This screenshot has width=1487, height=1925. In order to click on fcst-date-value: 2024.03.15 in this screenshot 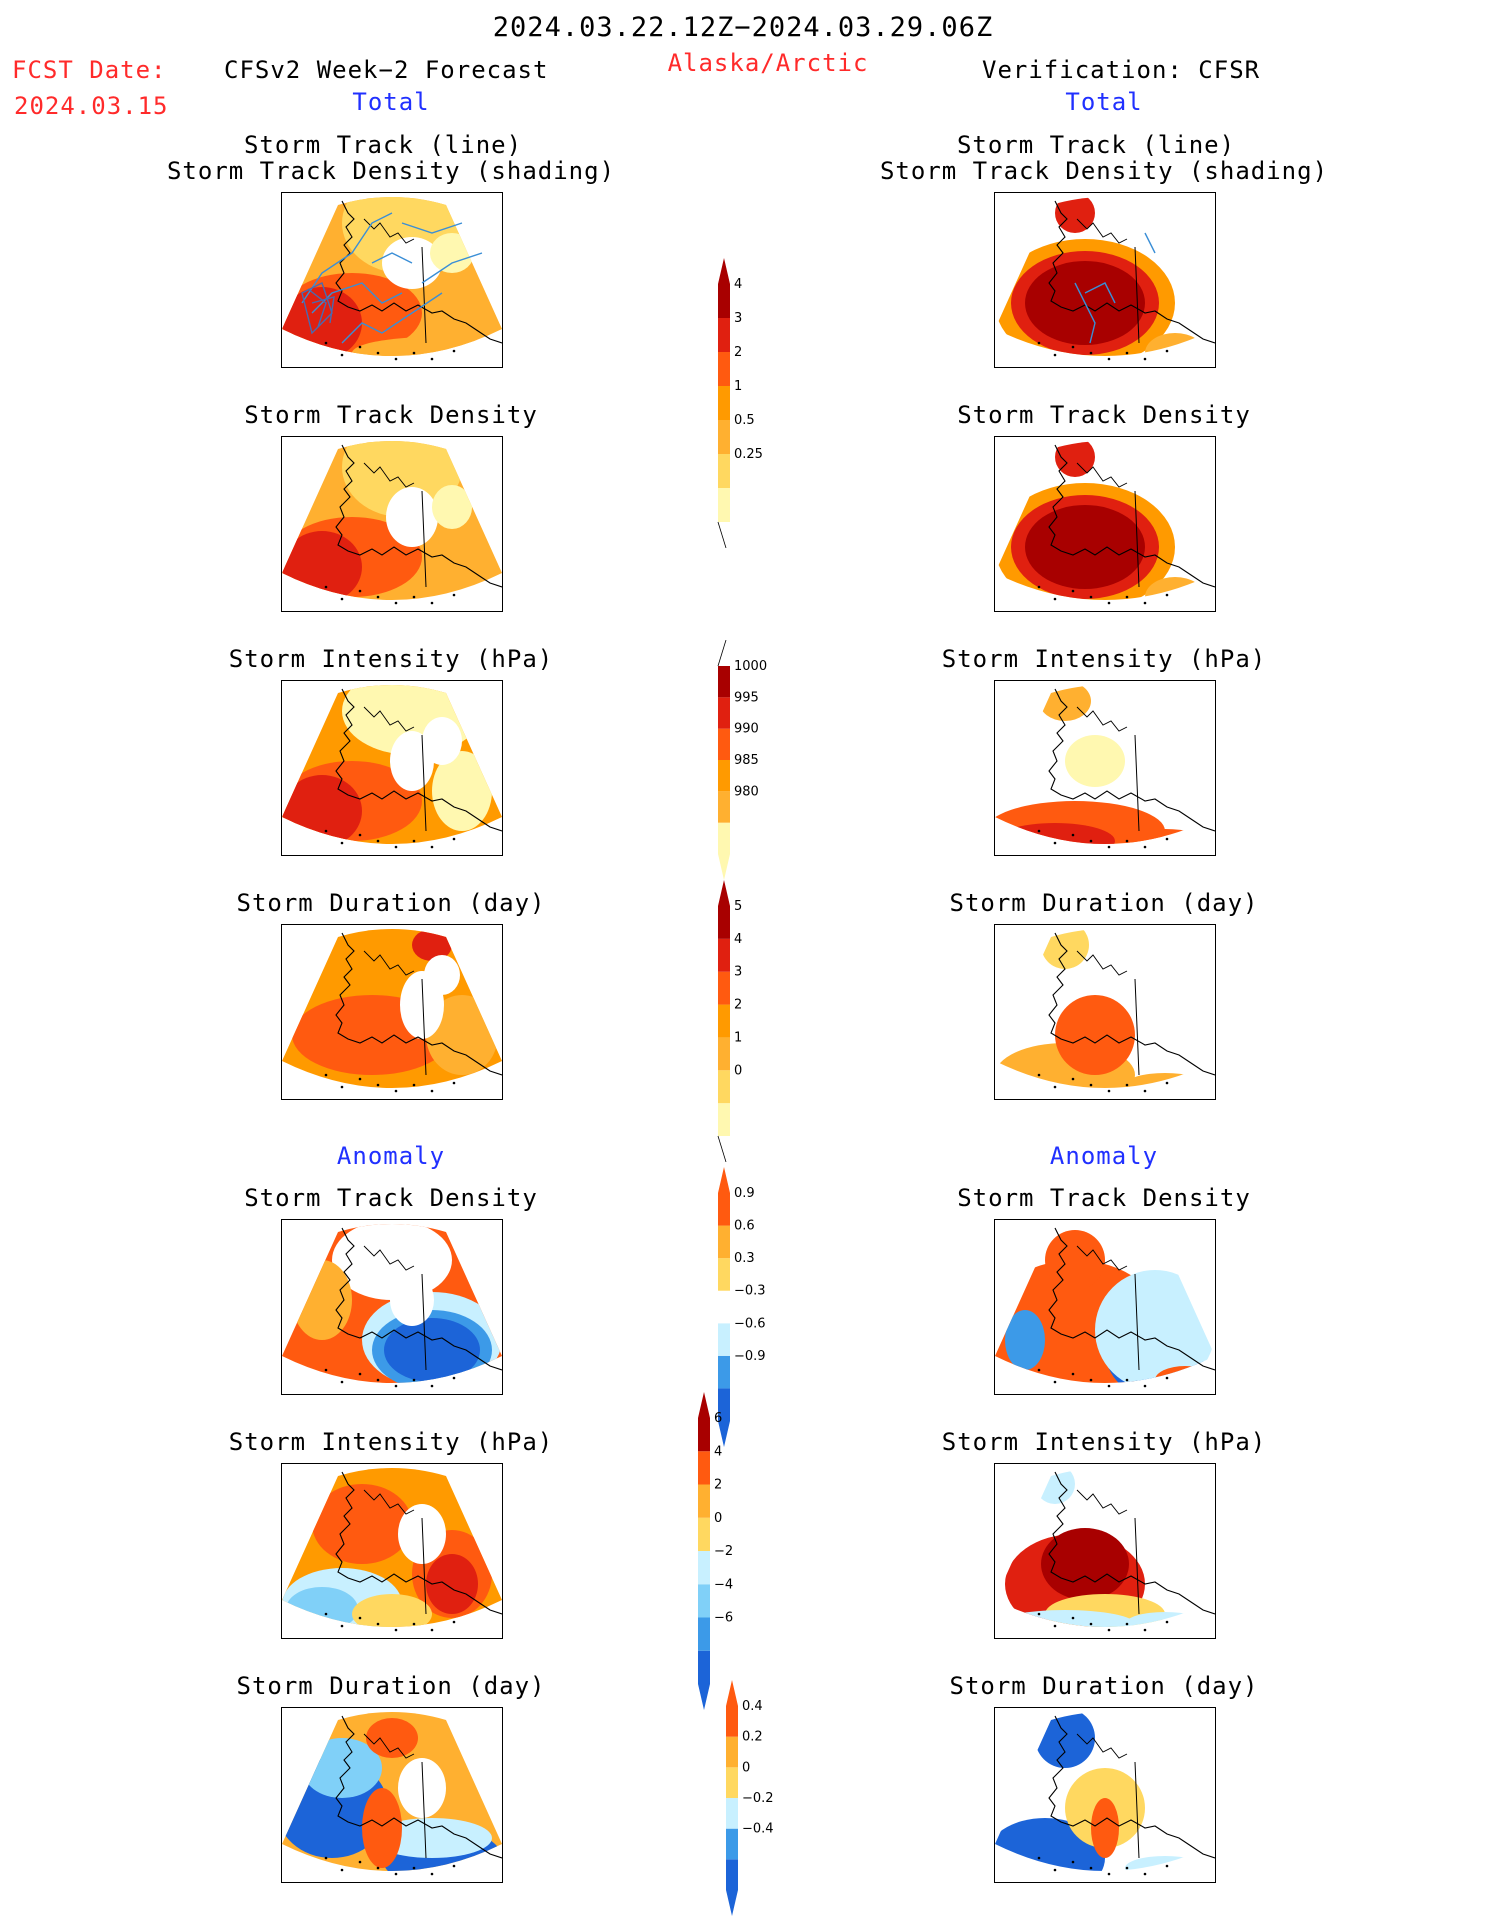, I will do `click(91, 106)`.